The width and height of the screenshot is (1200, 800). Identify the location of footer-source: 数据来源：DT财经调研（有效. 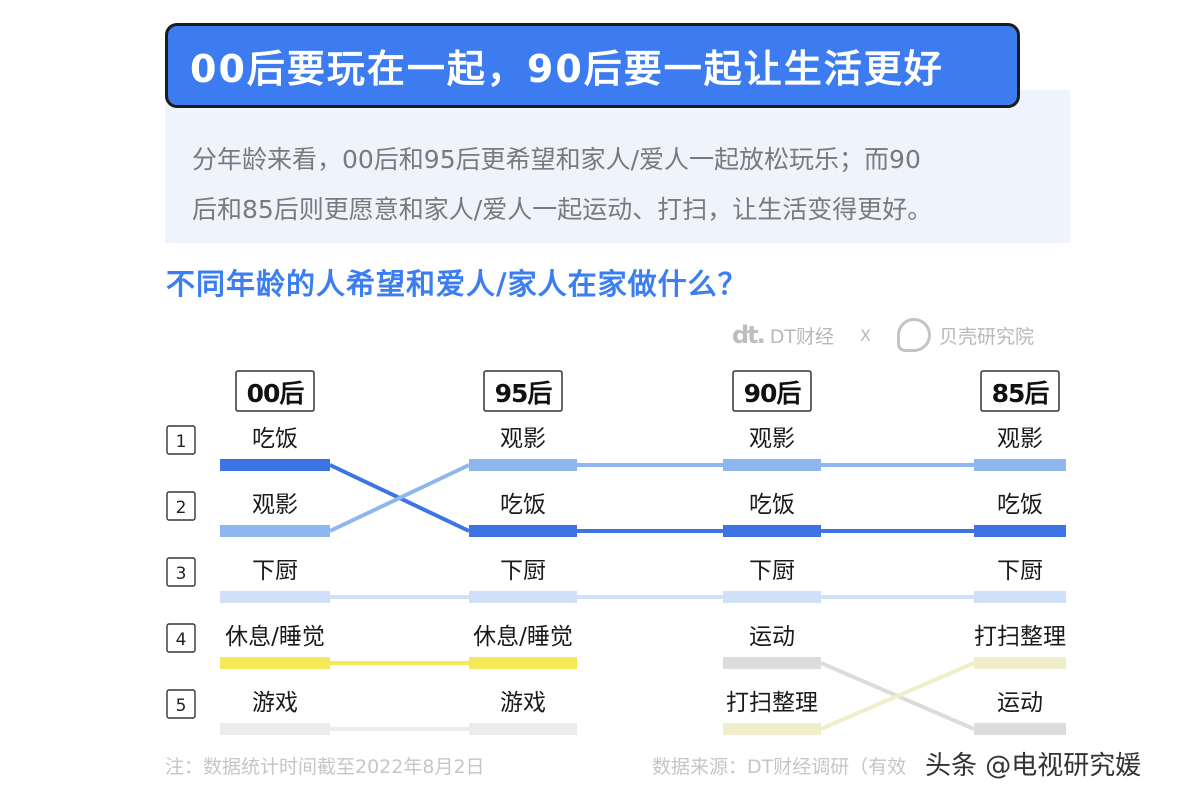
(779, 767).